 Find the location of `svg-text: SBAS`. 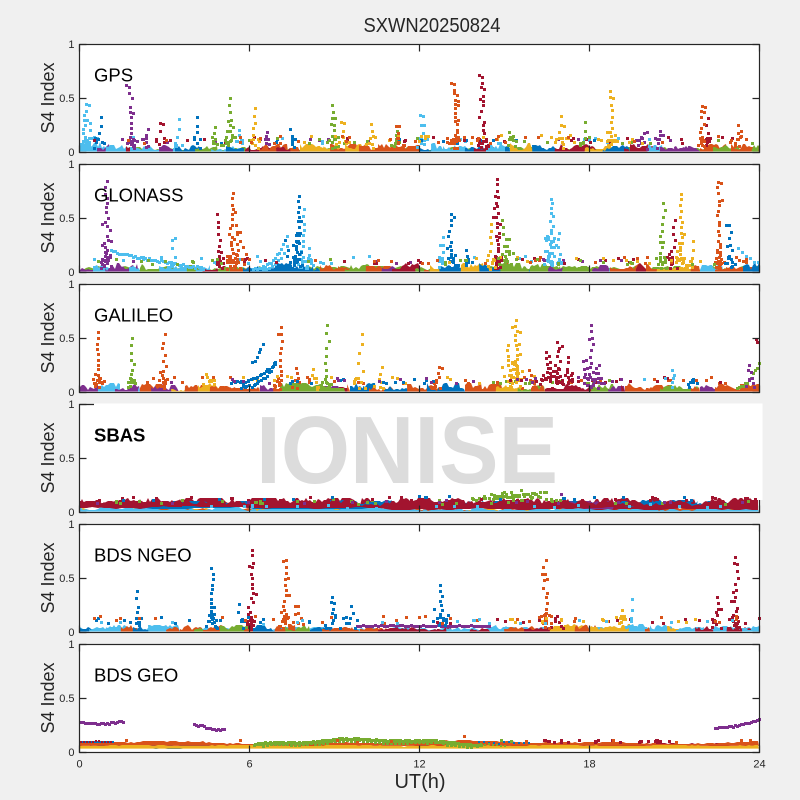

svg-text: SBAS is located at coordinates (119, 435).